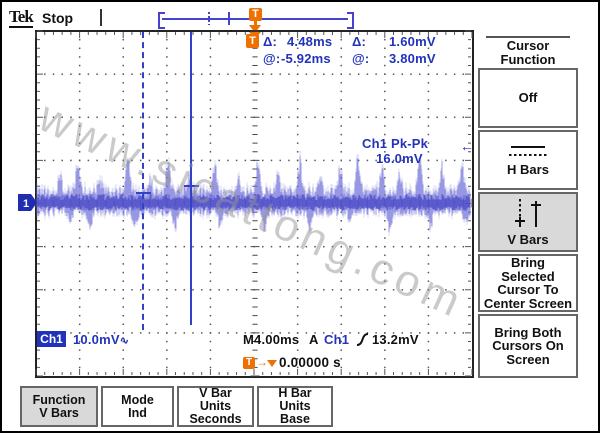 This screenshot has width=600, height=446. What do you see at coordinates (314, 339) in the screenshot?
I see `trigger-mode: A` at bounding box center [314, 339].